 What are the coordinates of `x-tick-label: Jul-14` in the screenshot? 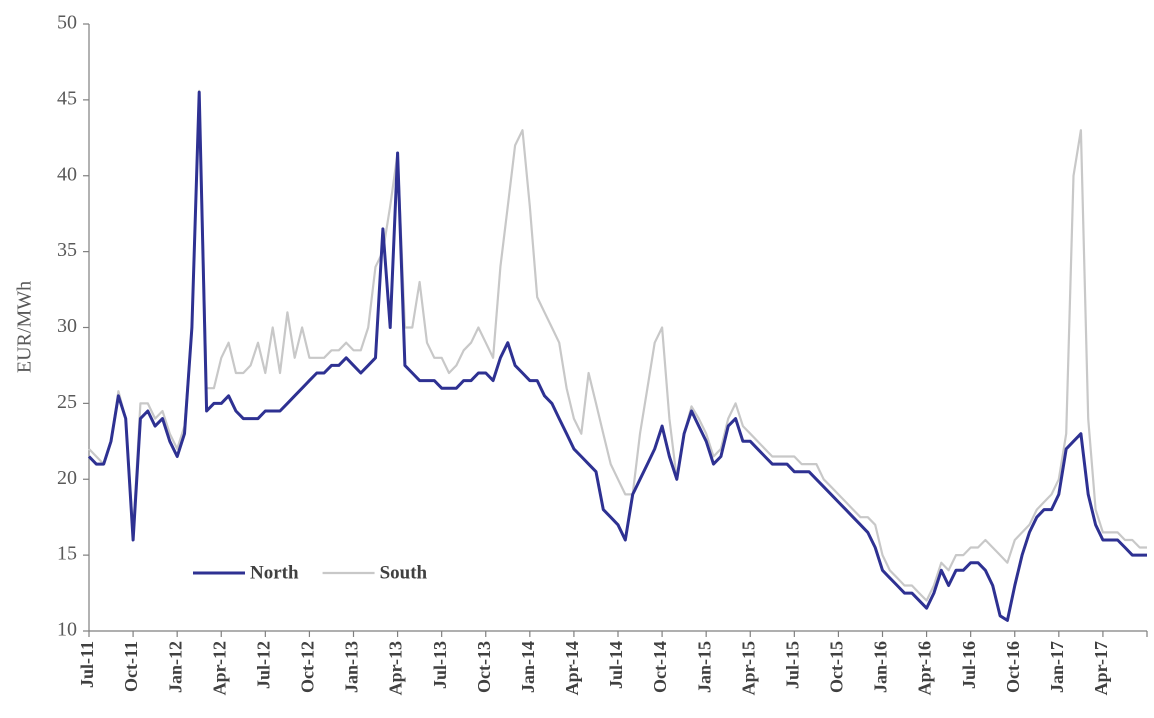 It's located at (616, 665).